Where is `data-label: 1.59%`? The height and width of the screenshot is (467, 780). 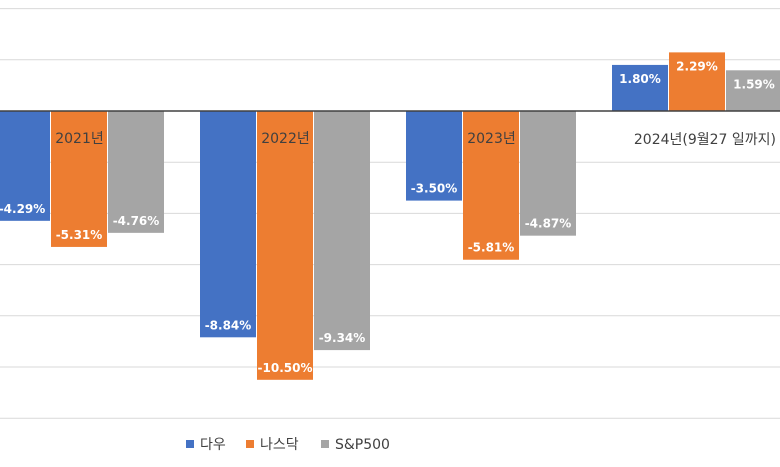
data-label: 1.59% is located at coordinates (754, 84).